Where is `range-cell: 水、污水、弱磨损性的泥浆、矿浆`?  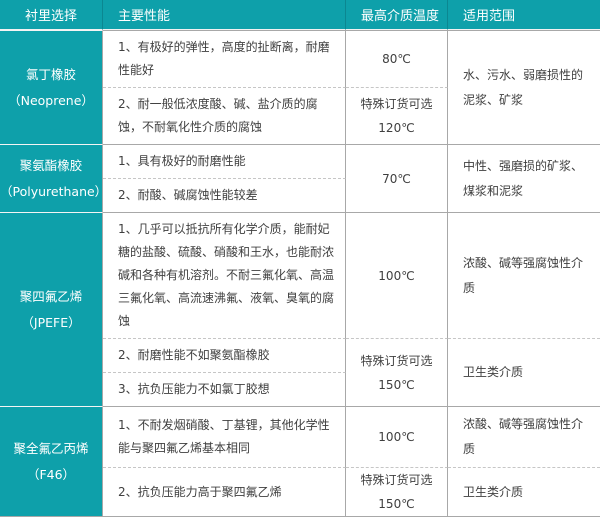
range-cell: 水、污水、弱磨损性的泥浆、矿浆 is located at coordinates (524, 87).